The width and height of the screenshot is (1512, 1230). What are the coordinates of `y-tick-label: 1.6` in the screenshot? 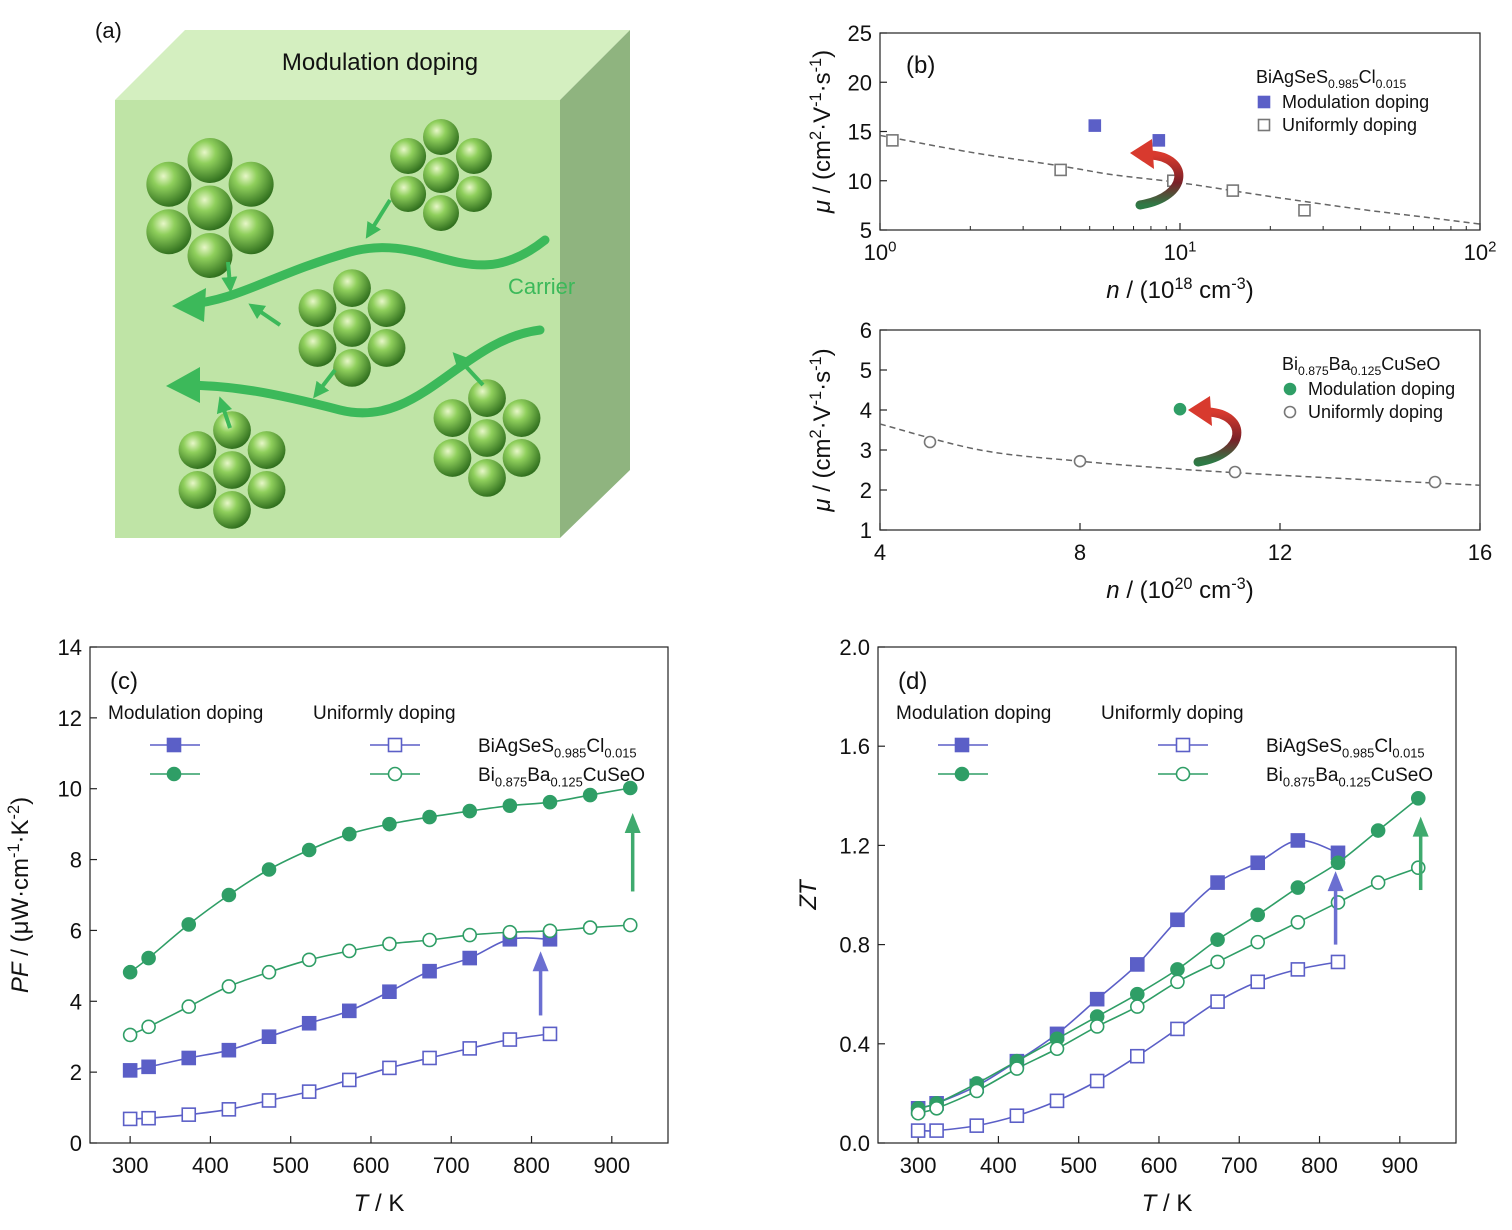 It's located at (854, 746).